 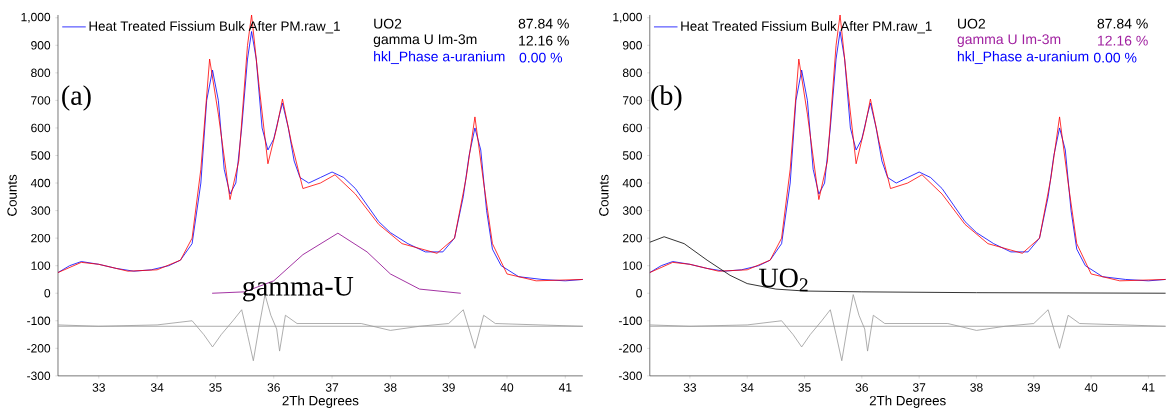 What do you see at coordinates (76, 98) in the screenshot?
I see `annotation: (a)` at bounding box center [76, 98].